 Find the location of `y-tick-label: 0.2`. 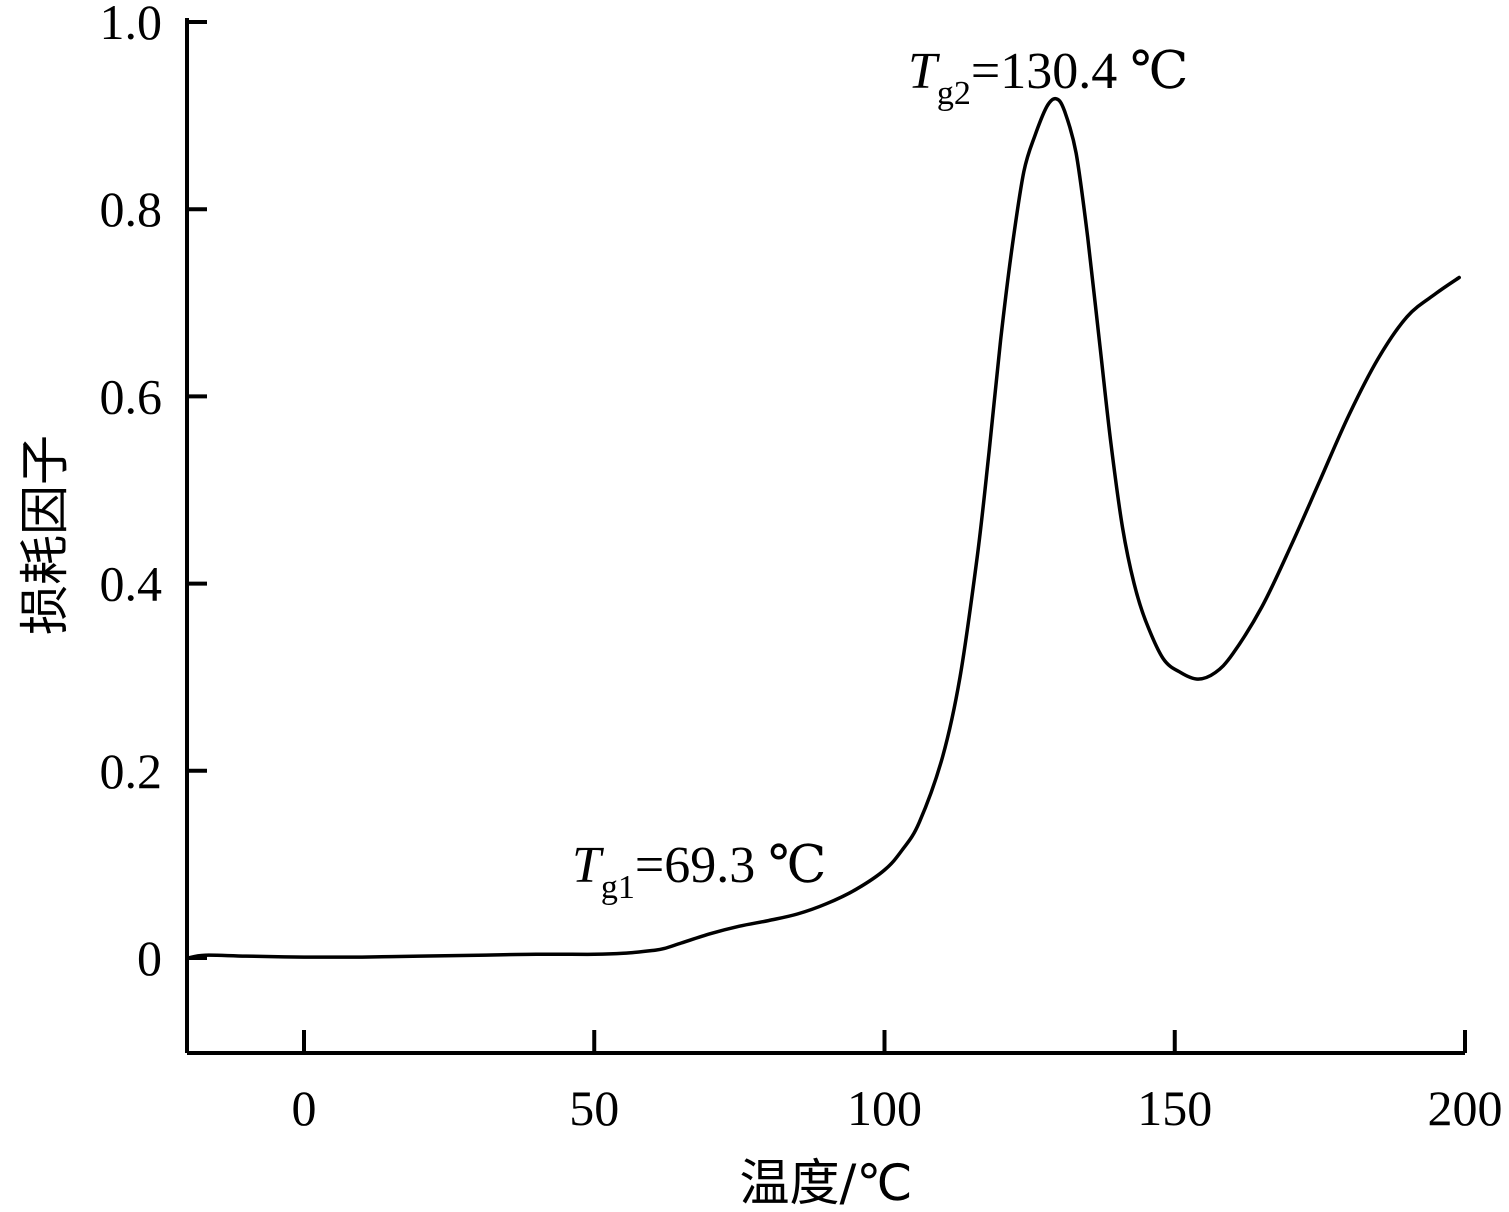

y-tick-label: 0.2 is located at coordinates (131, 771).